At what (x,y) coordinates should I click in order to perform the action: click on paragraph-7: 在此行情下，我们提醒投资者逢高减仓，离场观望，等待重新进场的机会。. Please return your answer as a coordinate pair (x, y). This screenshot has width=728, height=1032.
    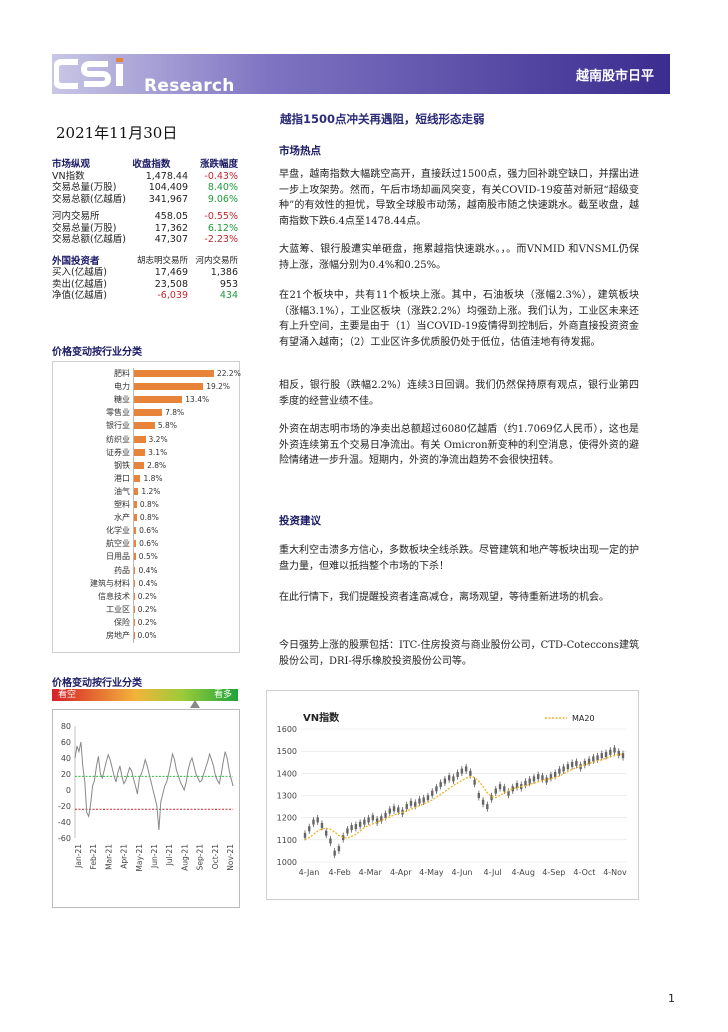
    Looking at the image, I should click on (444, 597).